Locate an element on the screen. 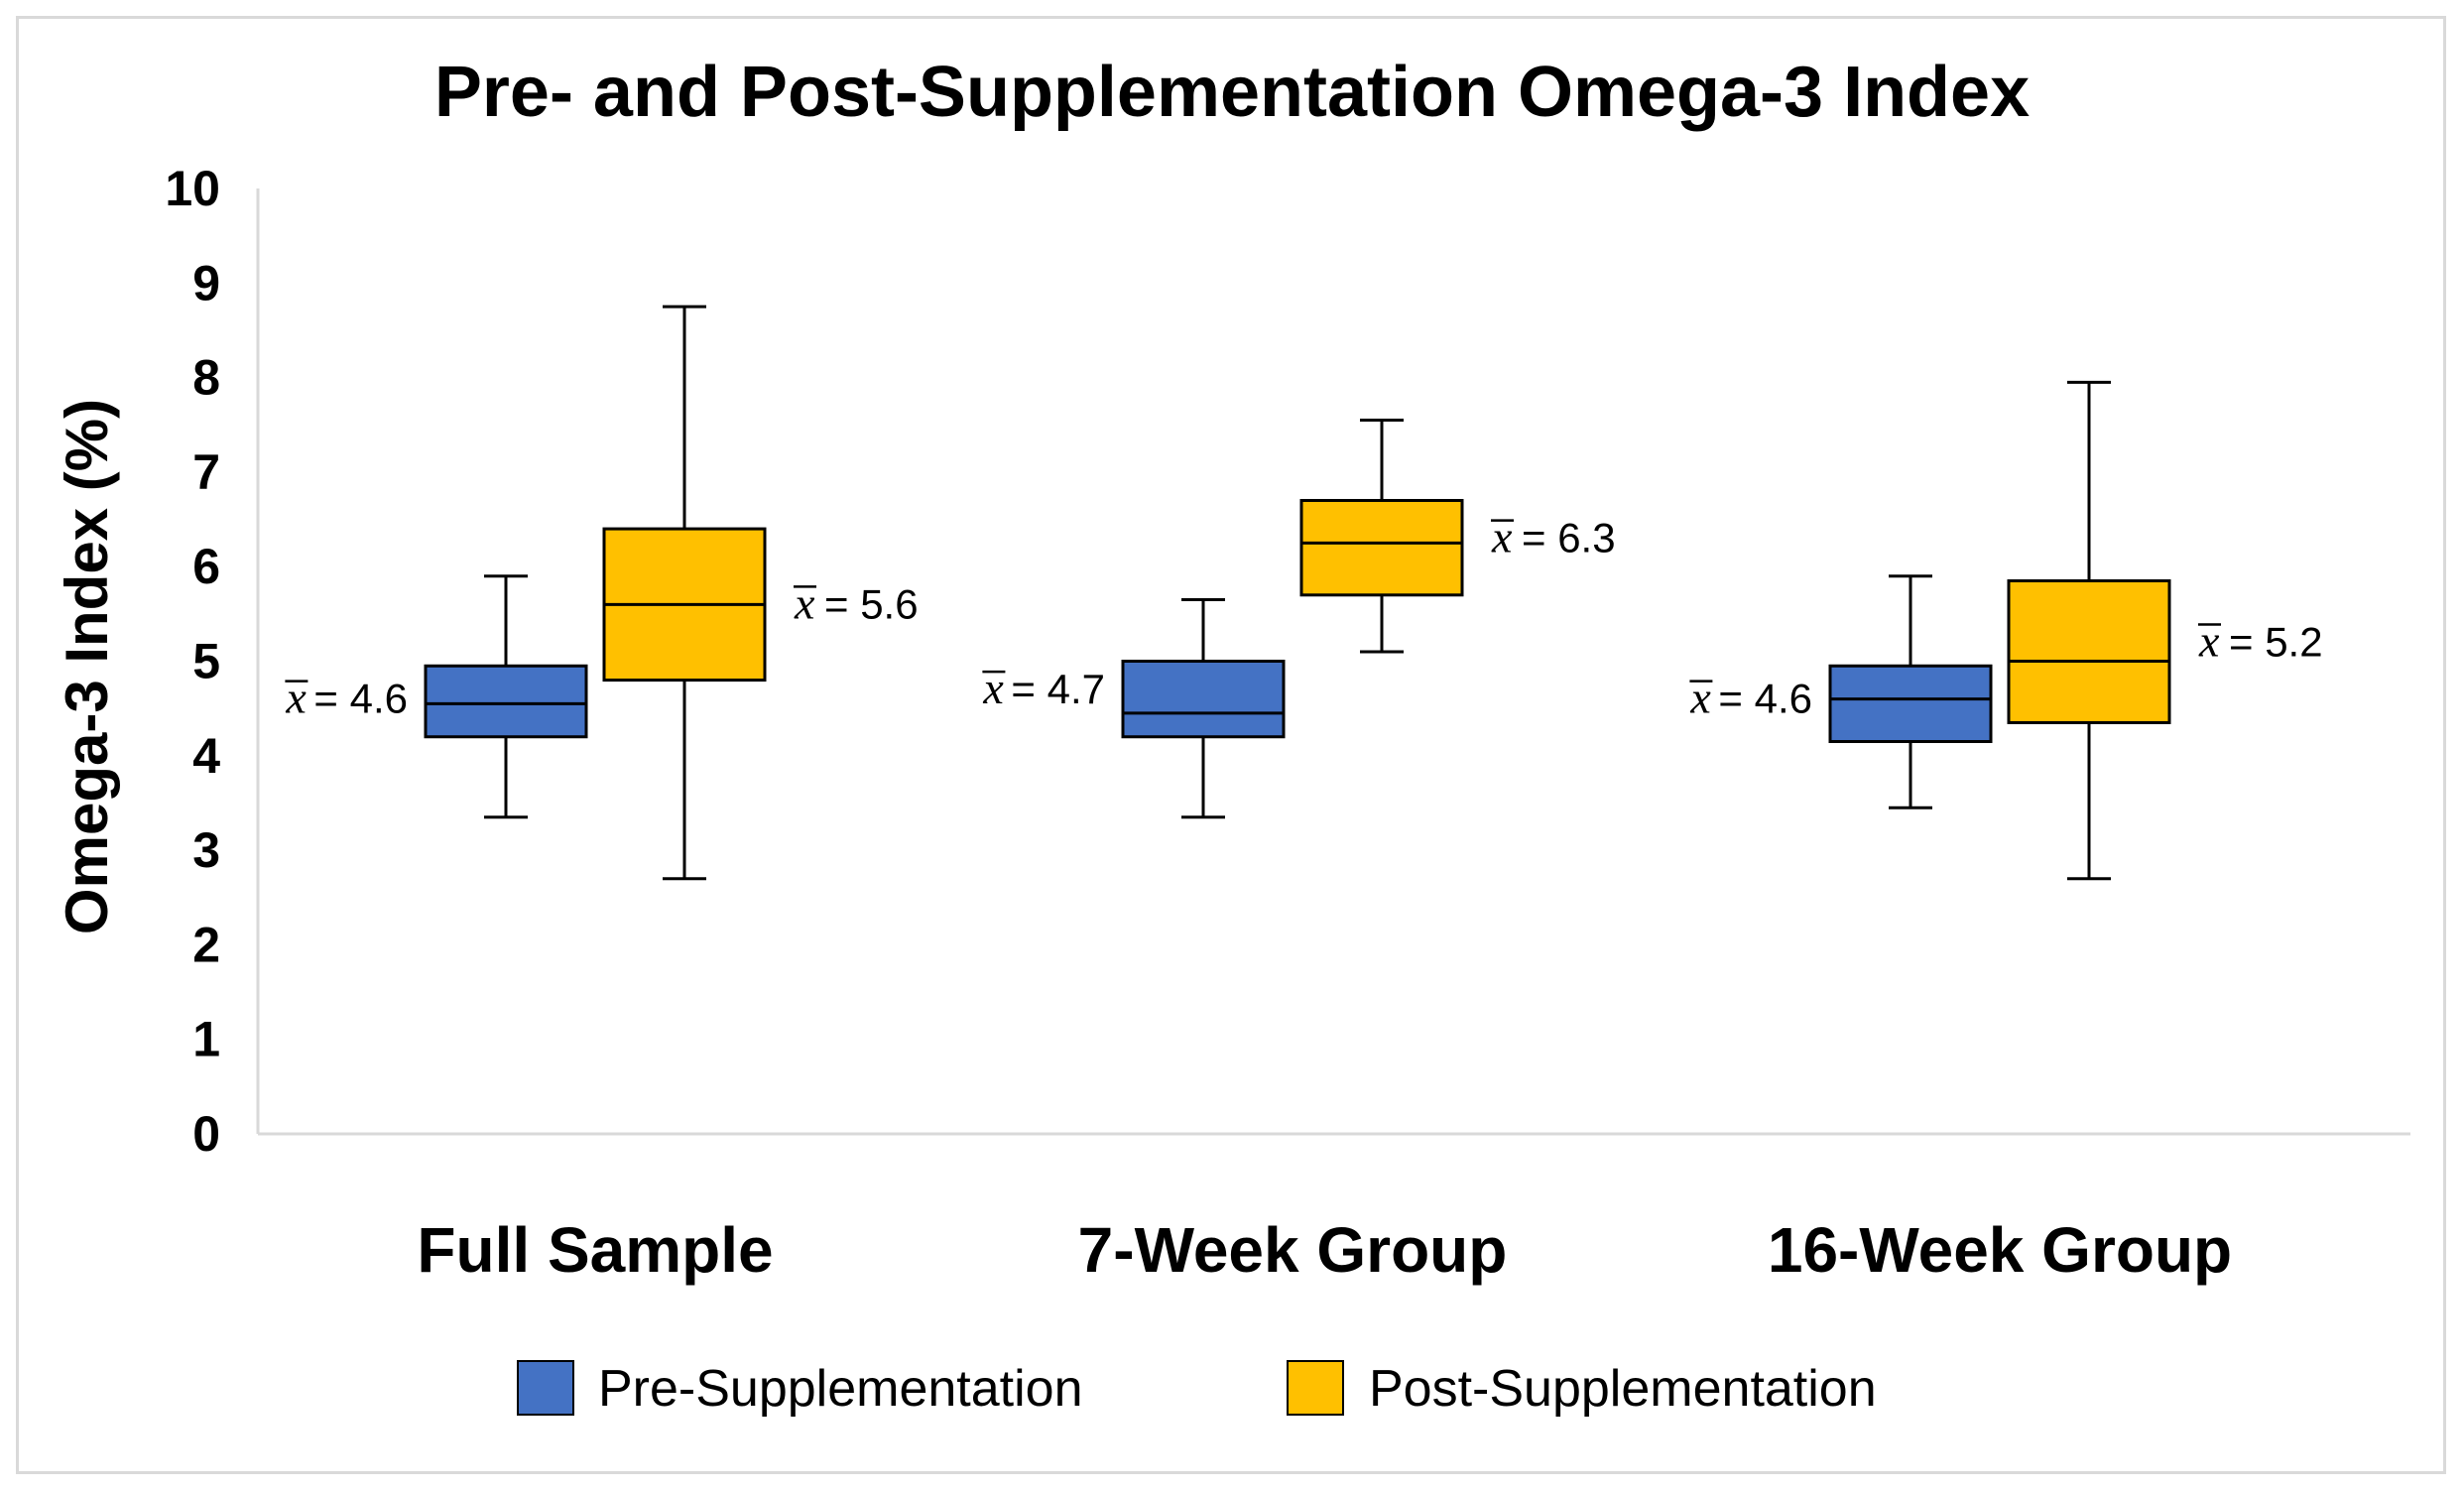 The height and width of the screenshot is (1493, 2464). legend-item-post: Post-Supplementation is located at coordinates (1582, 1389).